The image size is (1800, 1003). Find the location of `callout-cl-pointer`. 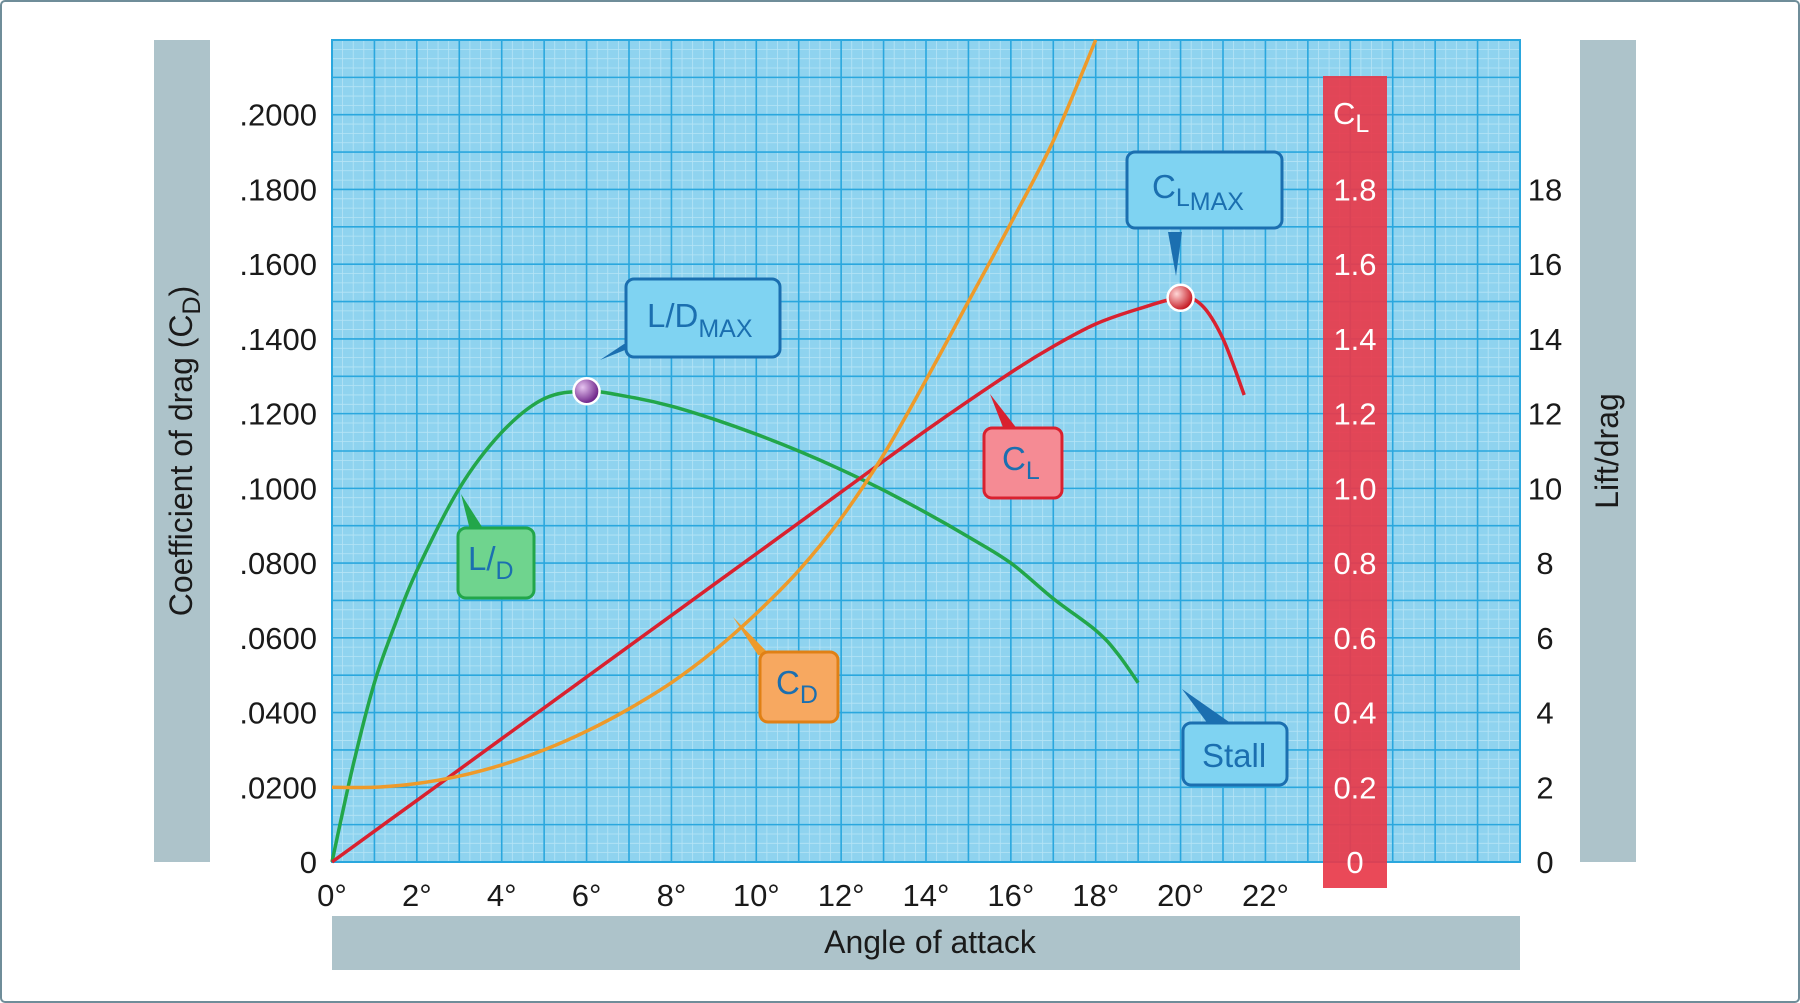

callout-cl-pointer is located at coordinates (1004, 412).